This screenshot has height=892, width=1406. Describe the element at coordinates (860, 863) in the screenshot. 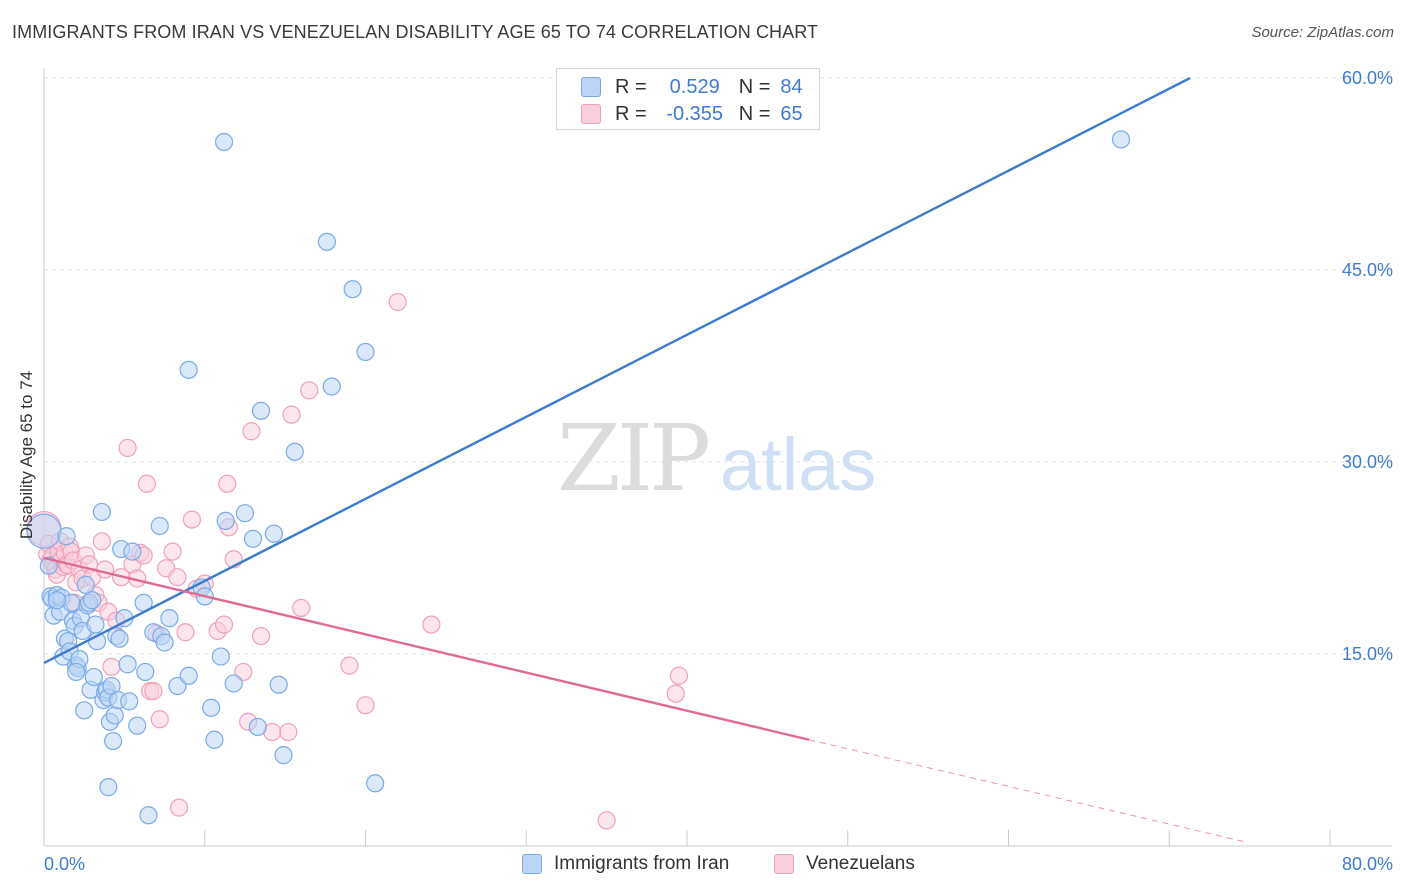

I see `legend-label-venezuelans: Venezuelans` at that location.